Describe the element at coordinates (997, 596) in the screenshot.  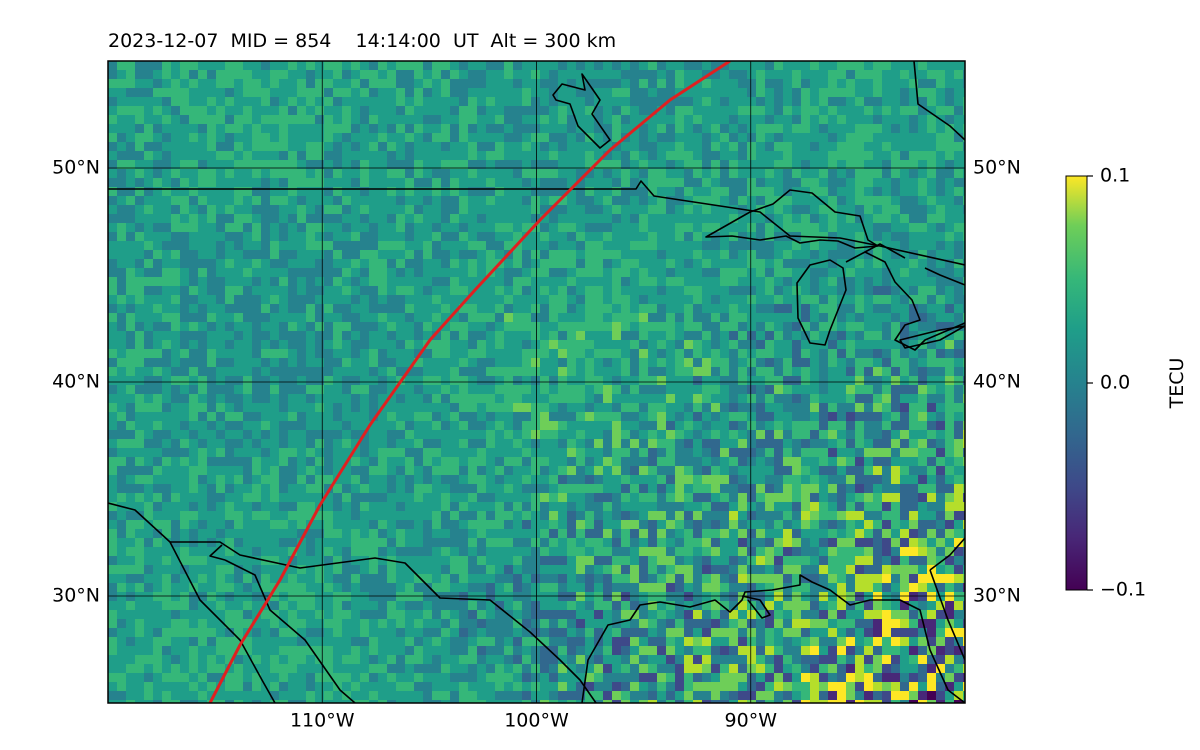
I see `lat-tick-label-right-2: 30°N` at that location.